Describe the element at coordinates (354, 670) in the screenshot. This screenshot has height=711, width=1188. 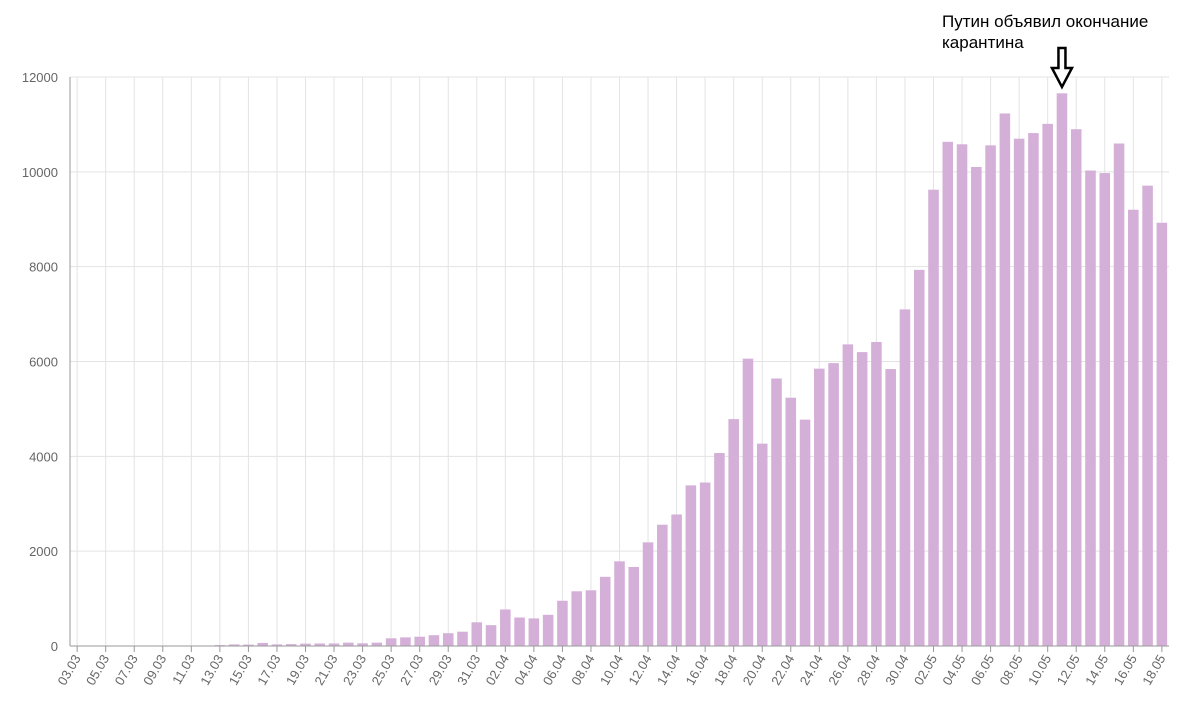
I see `x-tick-label: 23.03` at that location.